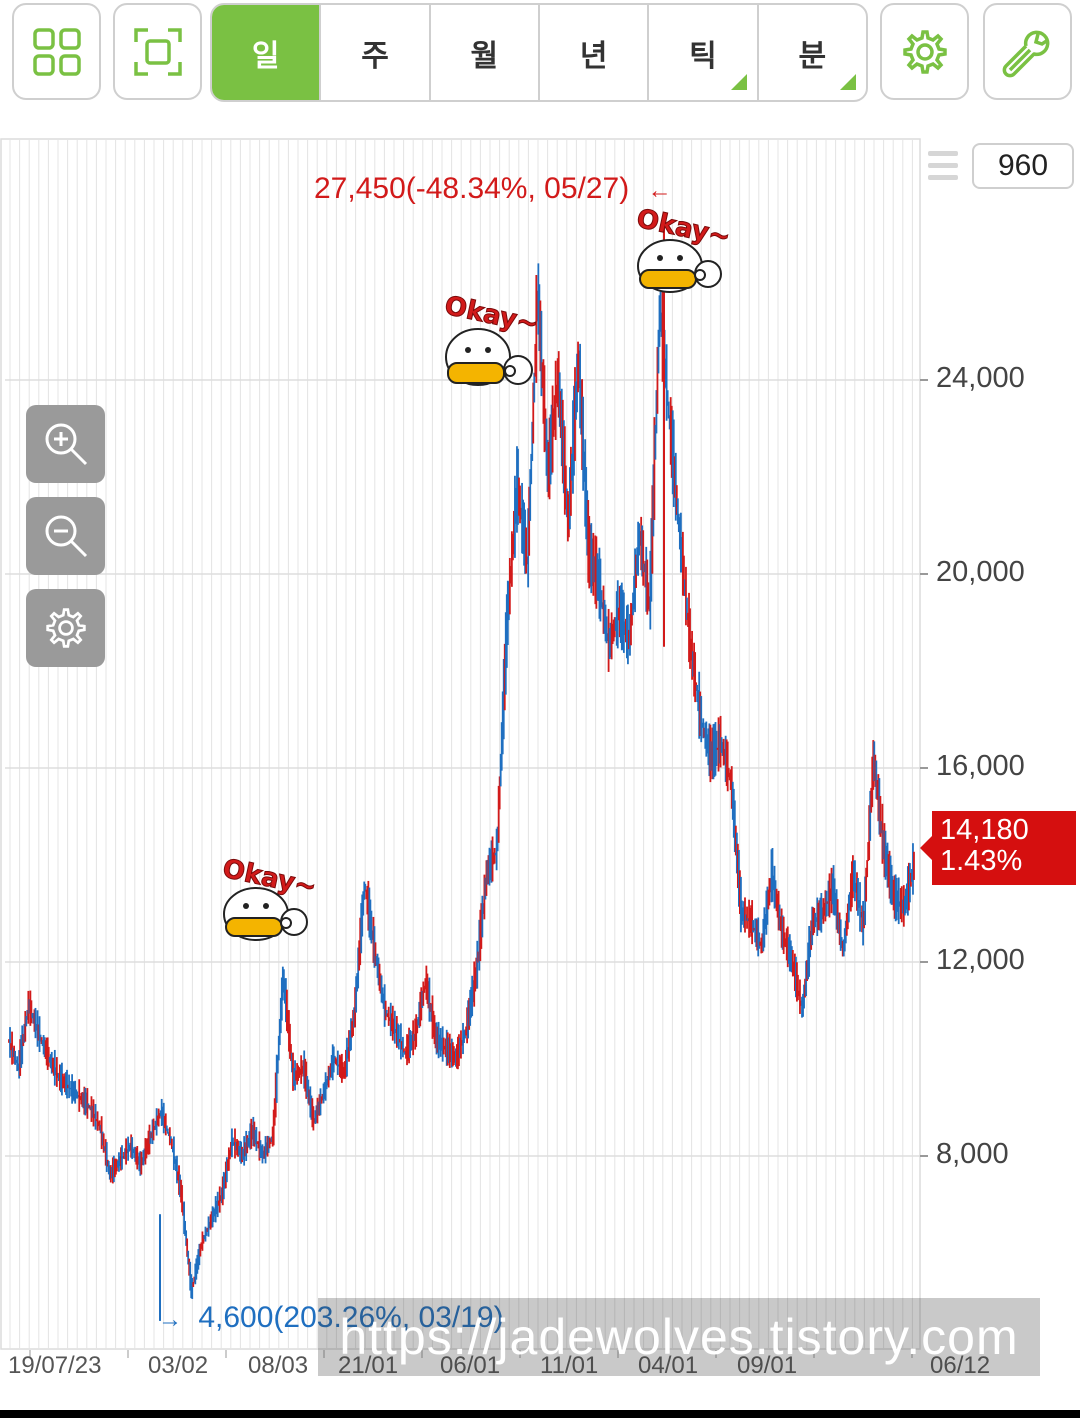 This screenshot has height=1418, width=1080. I want to click on tab-minute: 분, so click(811, 52).